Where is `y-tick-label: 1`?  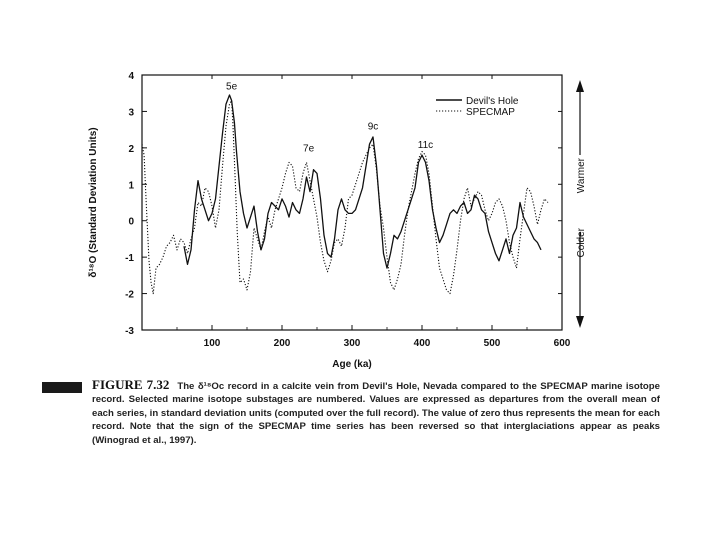 y-tick-label: 1 is located at coordinates (131, 185).